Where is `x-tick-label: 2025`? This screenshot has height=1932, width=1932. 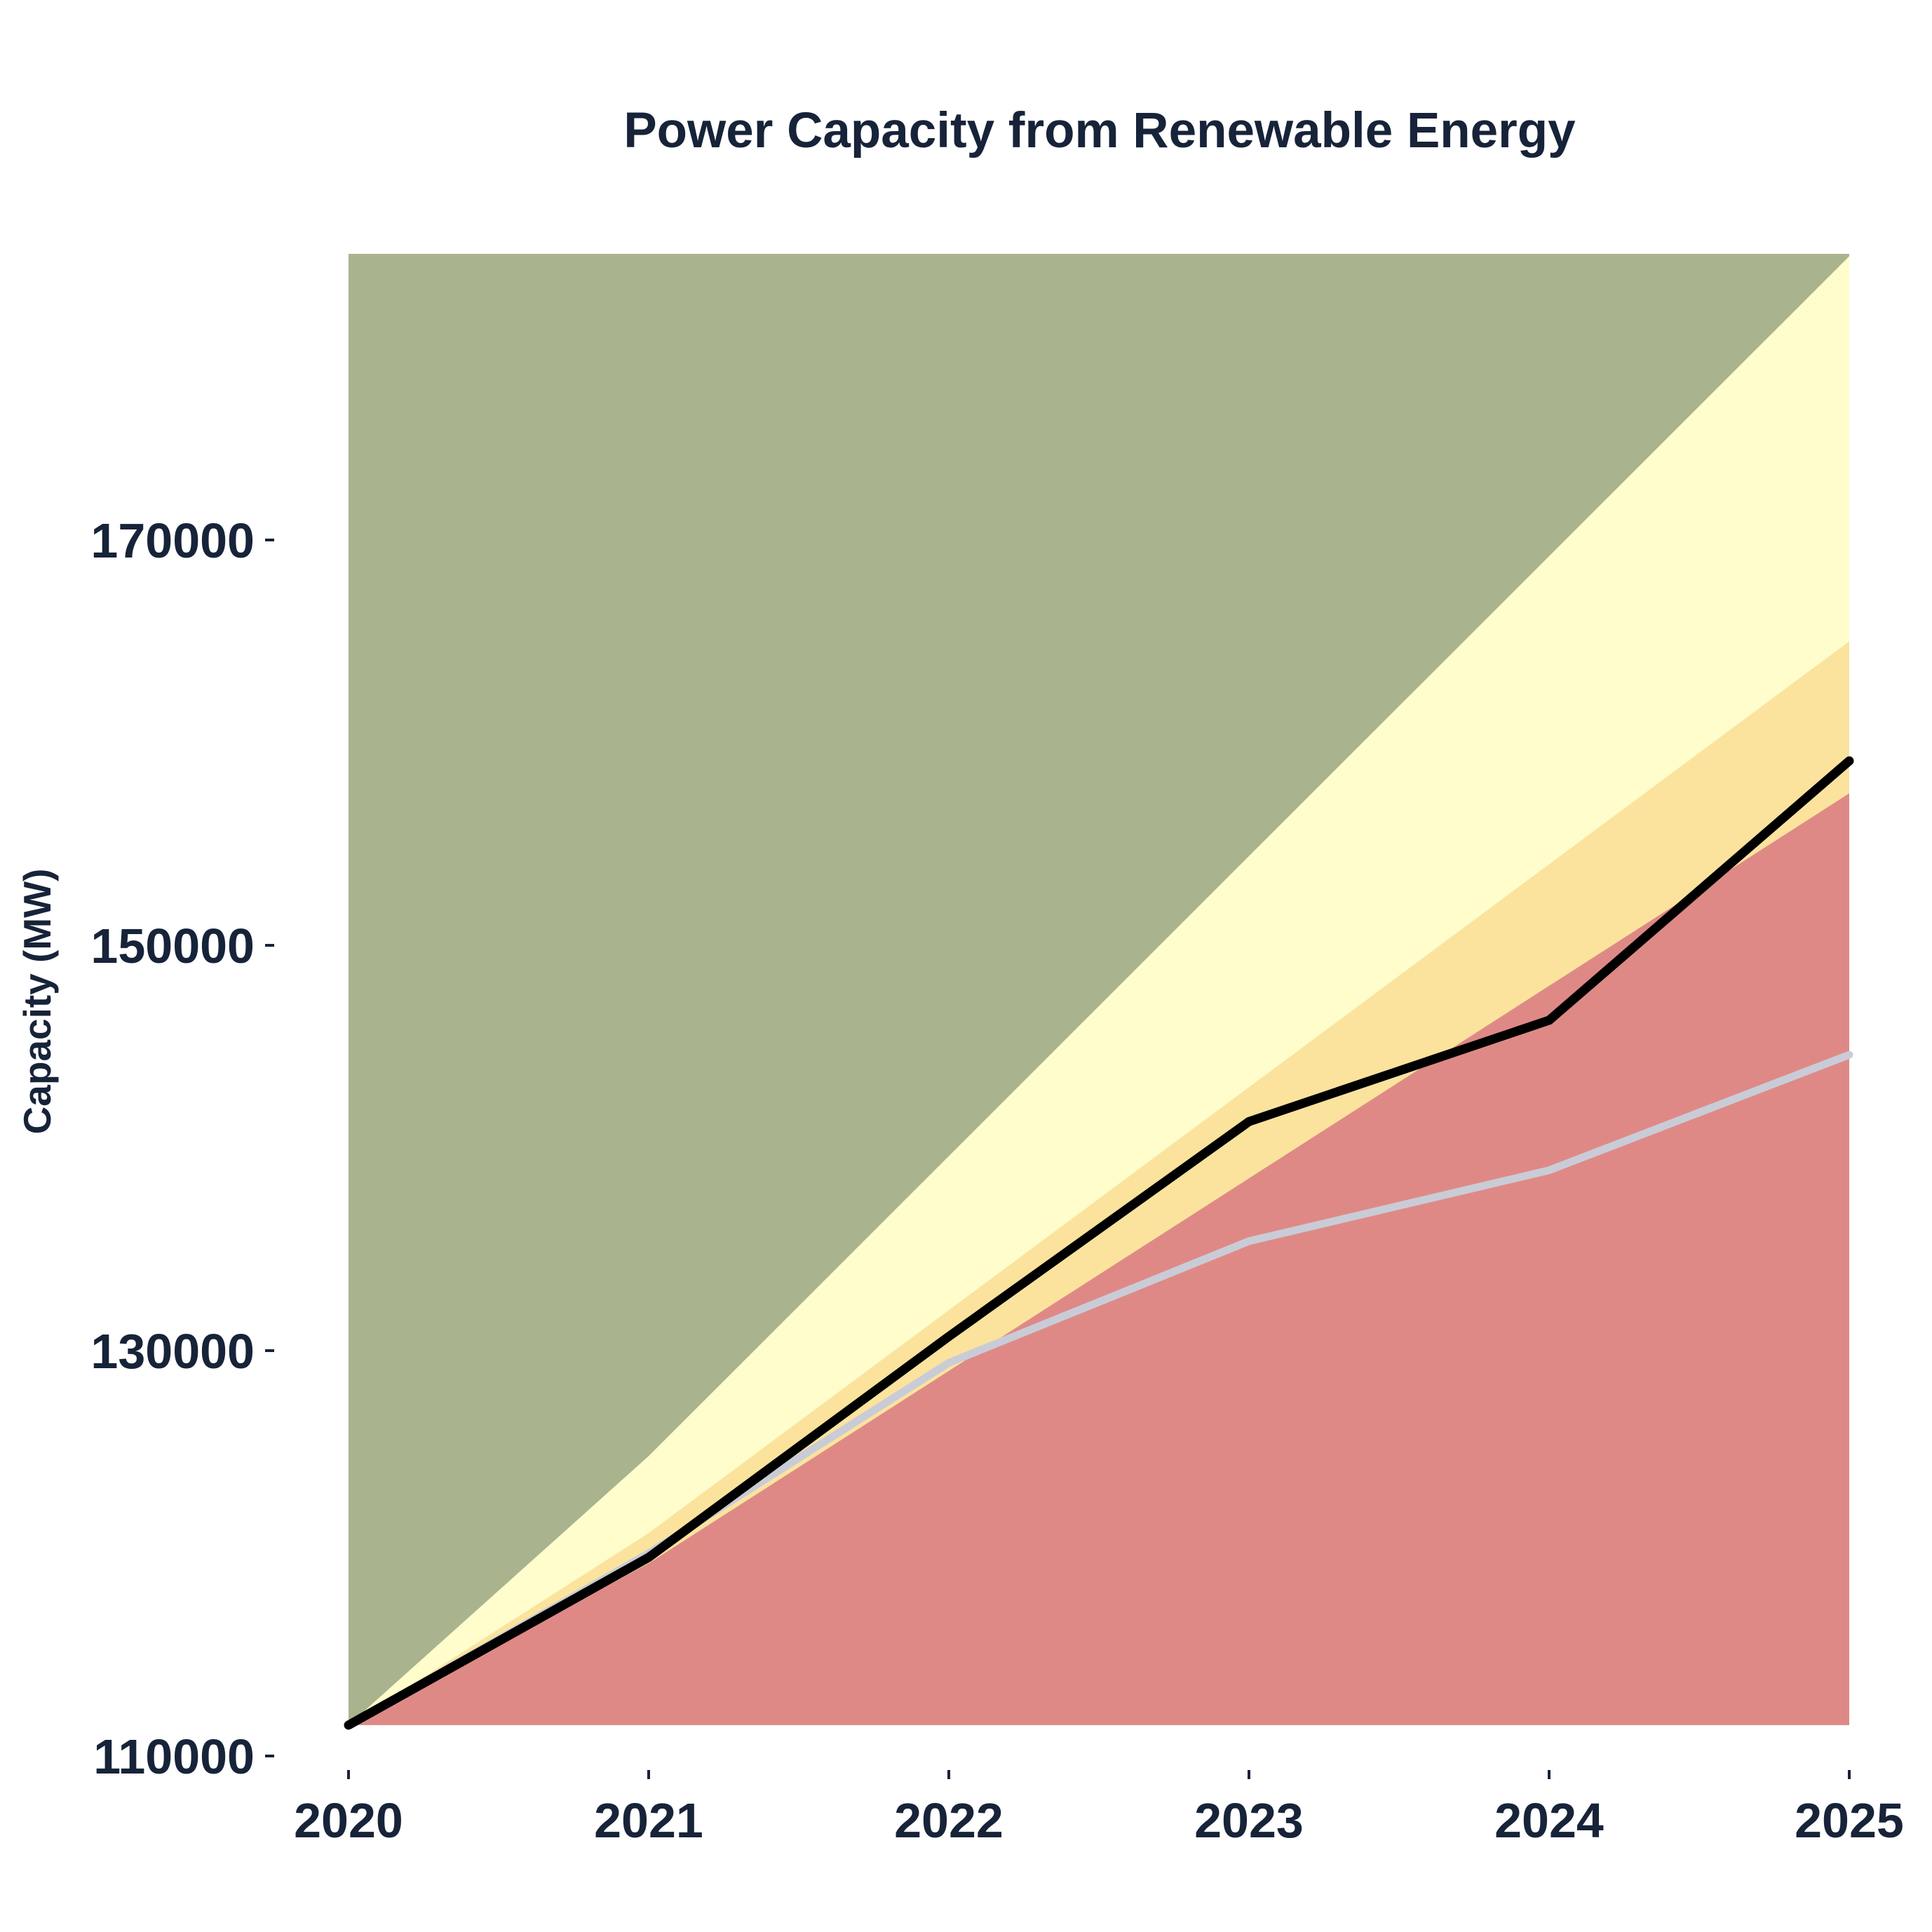 x-tick-label: 2025 is located at coordinates (1849, 1820).